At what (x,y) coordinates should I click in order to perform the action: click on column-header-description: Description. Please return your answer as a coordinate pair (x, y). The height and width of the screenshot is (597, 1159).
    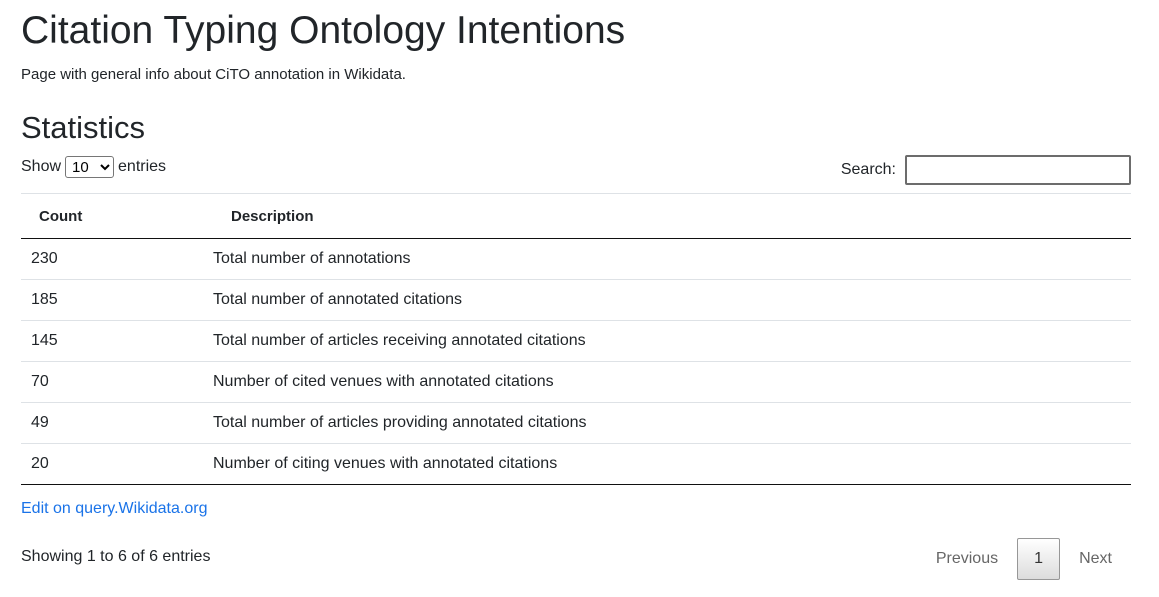
    Looking at the image, I should click on (672, 216).